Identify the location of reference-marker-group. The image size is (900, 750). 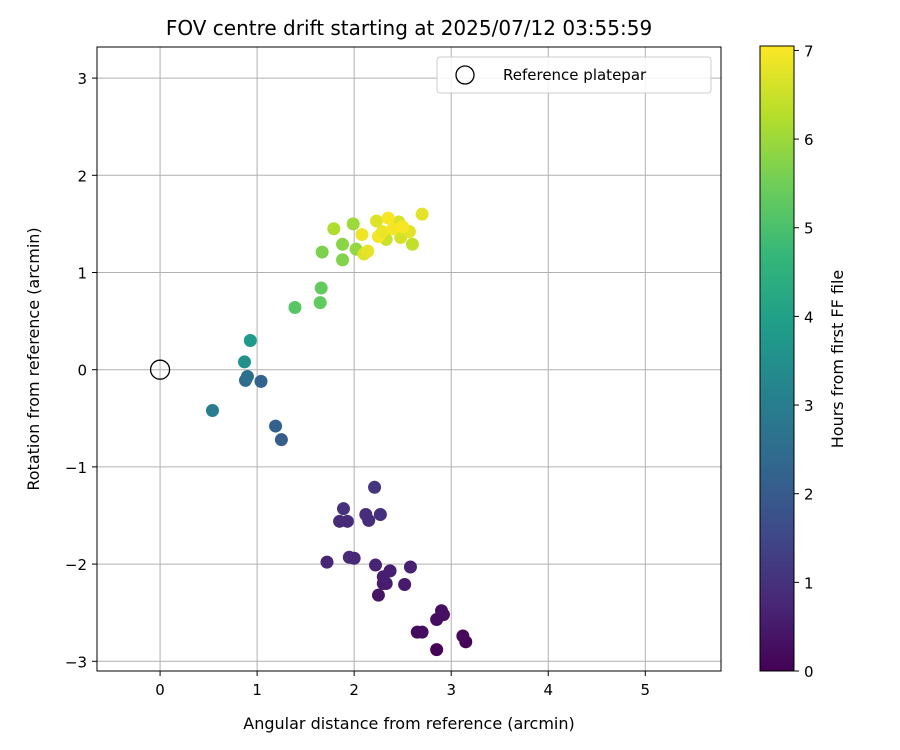
(160, 369).